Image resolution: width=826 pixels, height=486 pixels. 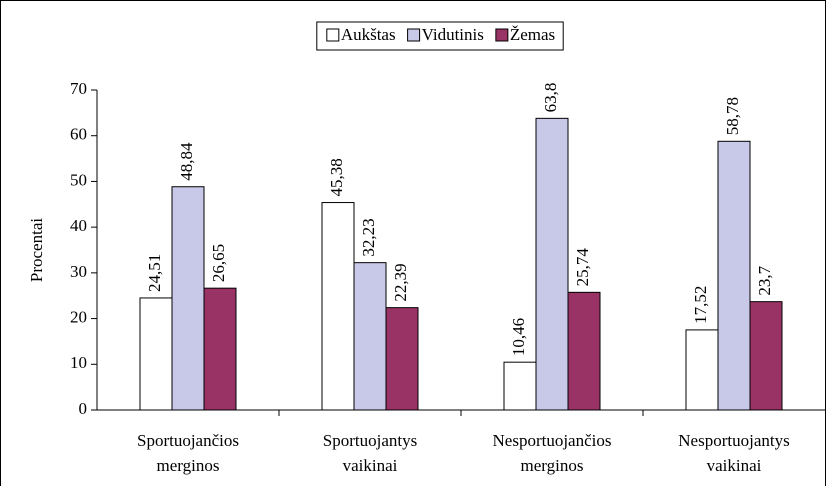 I want to click on legend, so click(x=440, y=36).